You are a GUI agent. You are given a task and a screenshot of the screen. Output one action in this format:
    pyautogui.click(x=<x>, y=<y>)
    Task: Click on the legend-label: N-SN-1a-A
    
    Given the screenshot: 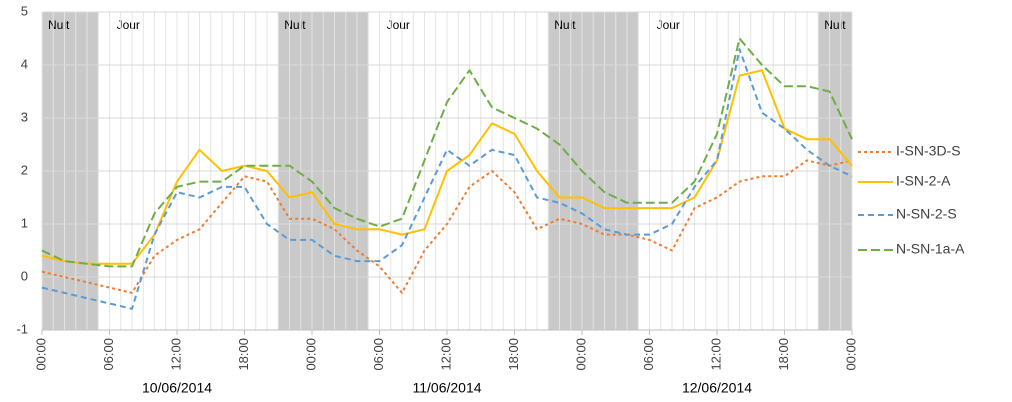 What is the action you would take?
    pyautogui.click(x=930, y=249)
    